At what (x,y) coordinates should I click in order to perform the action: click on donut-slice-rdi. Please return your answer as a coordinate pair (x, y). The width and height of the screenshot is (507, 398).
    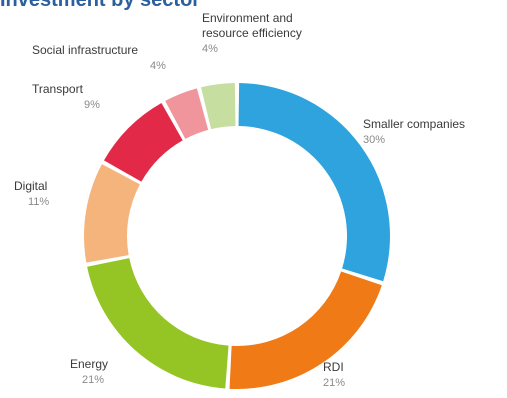
    Looking at the image, I should click on (305, 330).